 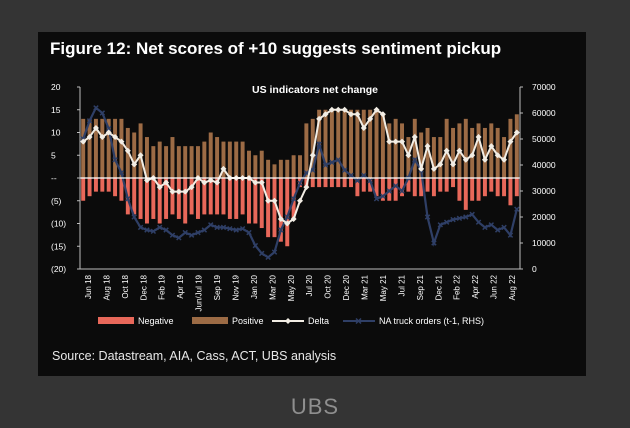 I want to click on x-tick-label: May 21, so click(x=383, y=287).